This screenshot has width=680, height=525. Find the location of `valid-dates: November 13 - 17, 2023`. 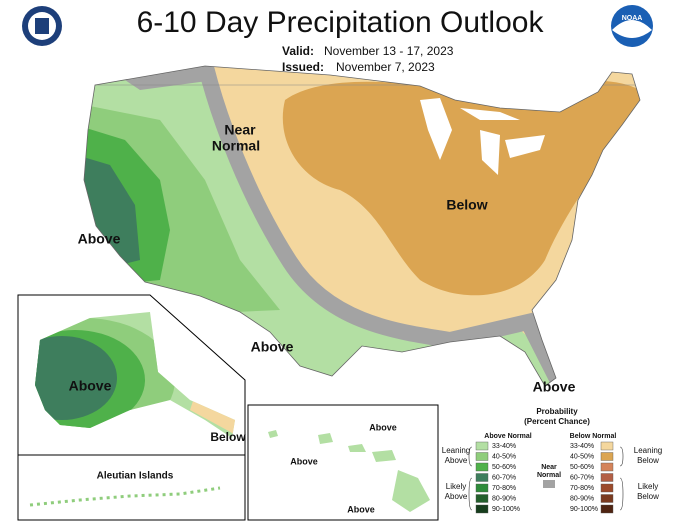

valid-dates: November 13 - 17, 2023 is located at coordinates (389, 51).